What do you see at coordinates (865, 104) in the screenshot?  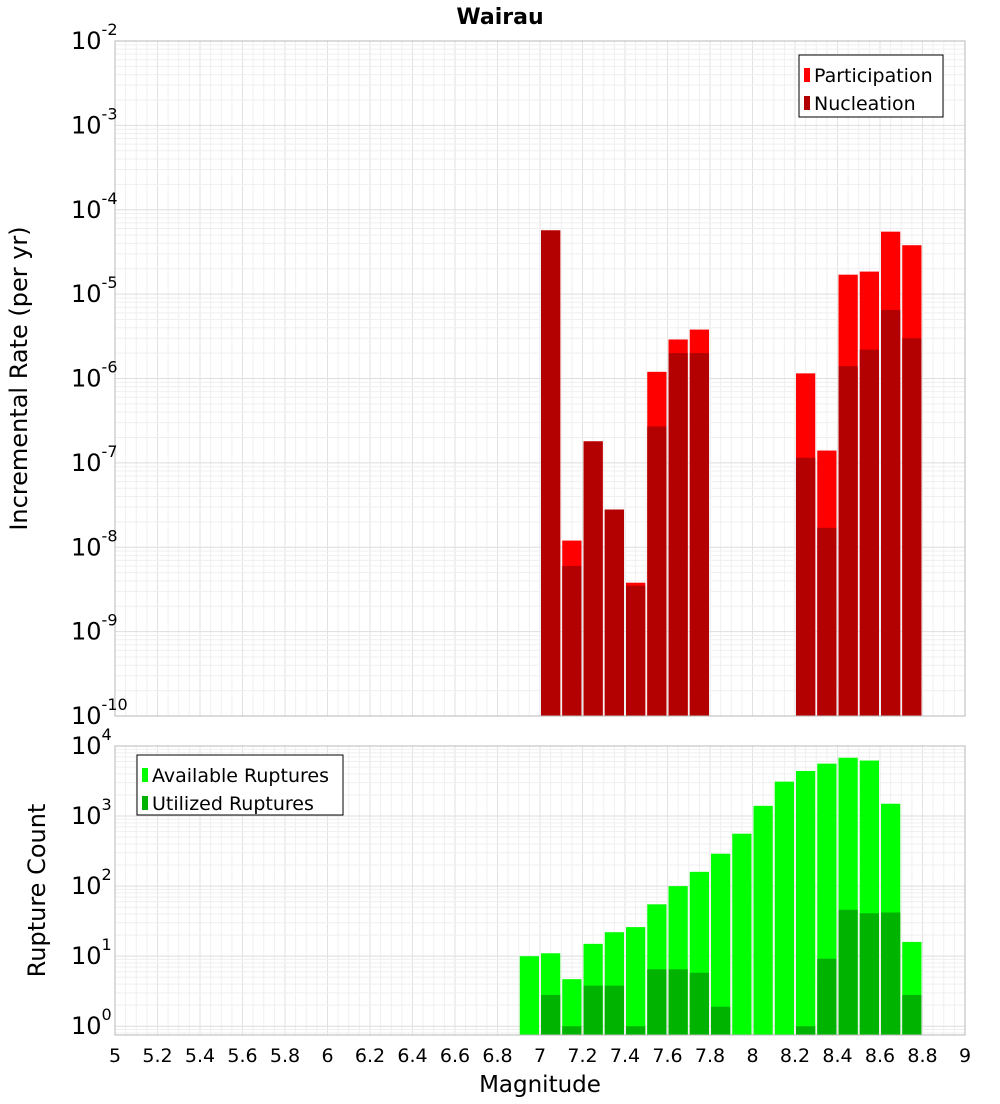 I see `legend-label-nucleation: Nucleation` at bounding box center [865, 104].